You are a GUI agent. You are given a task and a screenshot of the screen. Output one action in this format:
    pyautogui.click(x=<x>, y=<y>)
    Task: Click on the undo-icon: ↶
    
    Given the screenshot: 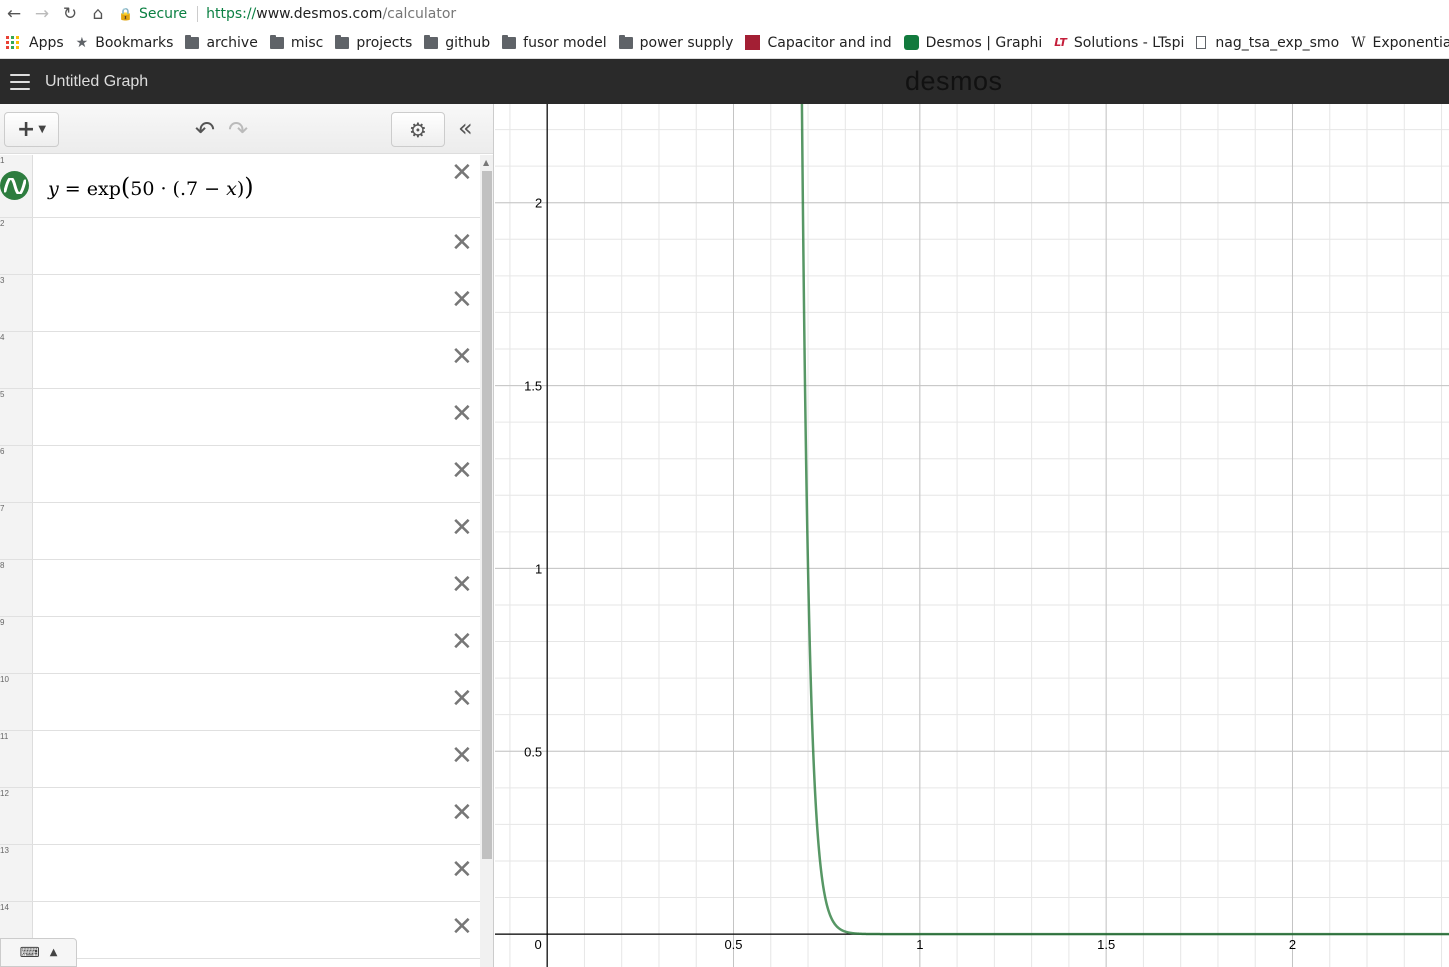 What is the action you would take?
    pyautogui.click(x=205, y=130)
    